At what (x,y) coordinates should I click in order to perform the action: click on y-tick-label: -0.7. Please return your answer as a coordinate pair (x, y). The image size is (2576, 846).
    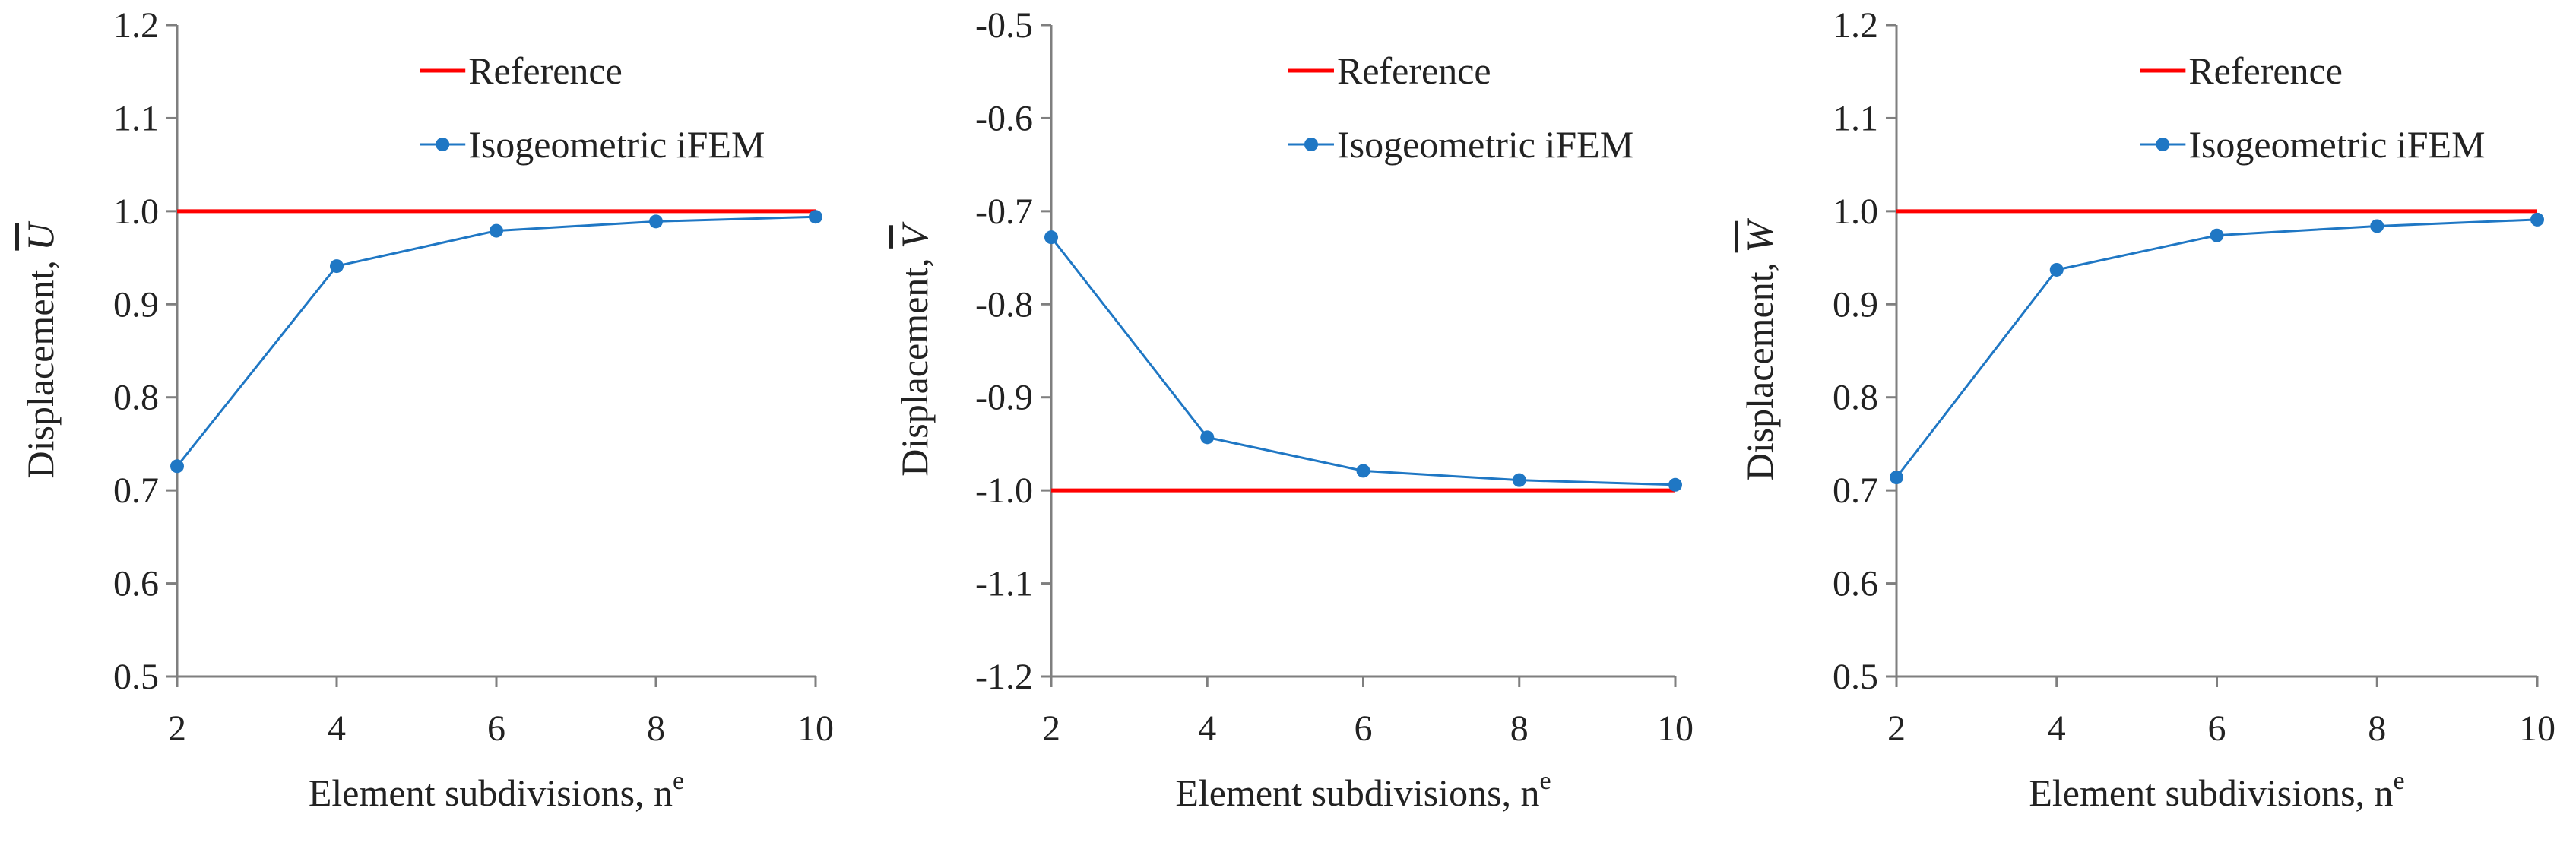
    Looking at the image, I should click on (1004, 212).